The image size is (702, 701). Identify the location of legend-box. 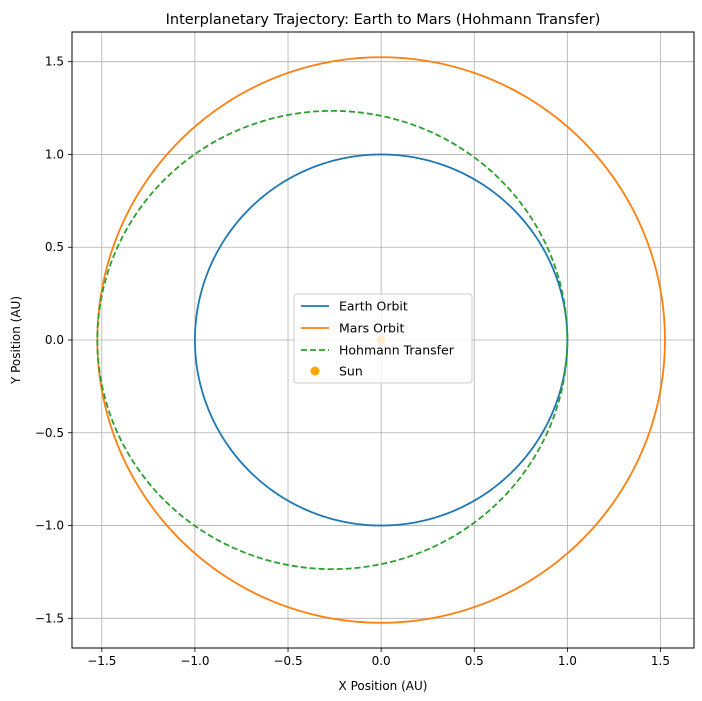
(383, 338).